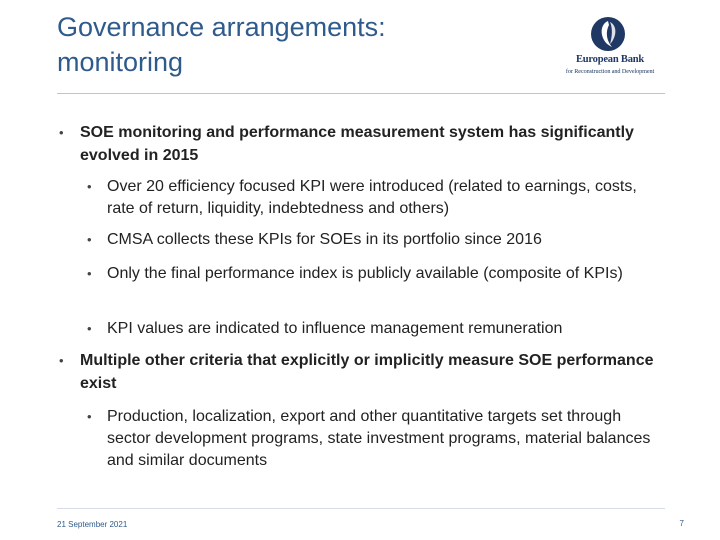 The height and width of the screenshot is (540, 720). Describe the element at coordinates (120, 62) in the screenshot. I see `slide-title-line2: monitoring` at that location.